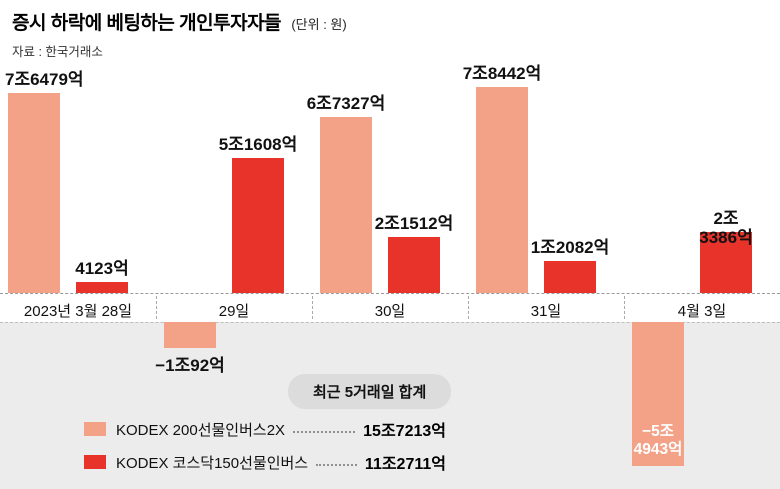 The height and width of the screenshot is (489, 780). What do you see at coordinates (258, 225) in the screenshot?
I see `bar-series2-cat2` at bounding box center [258, 225].